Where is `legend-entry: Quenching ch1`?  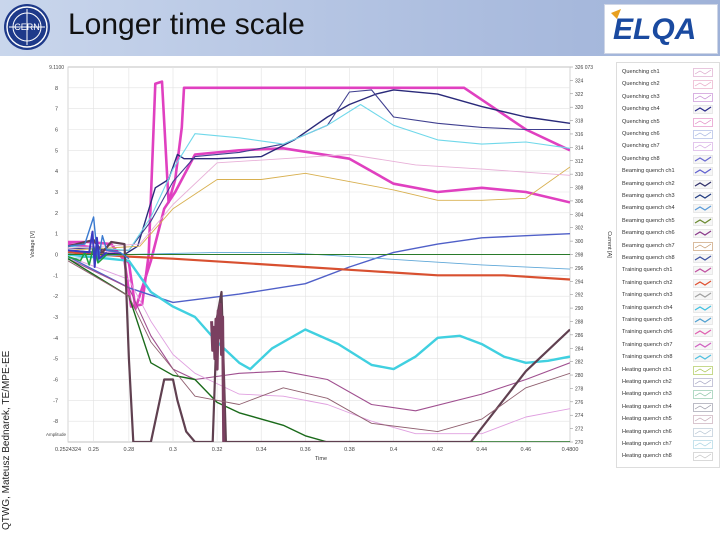
legend-entry: Quenching ch1 is located at coordinates (667, 72).